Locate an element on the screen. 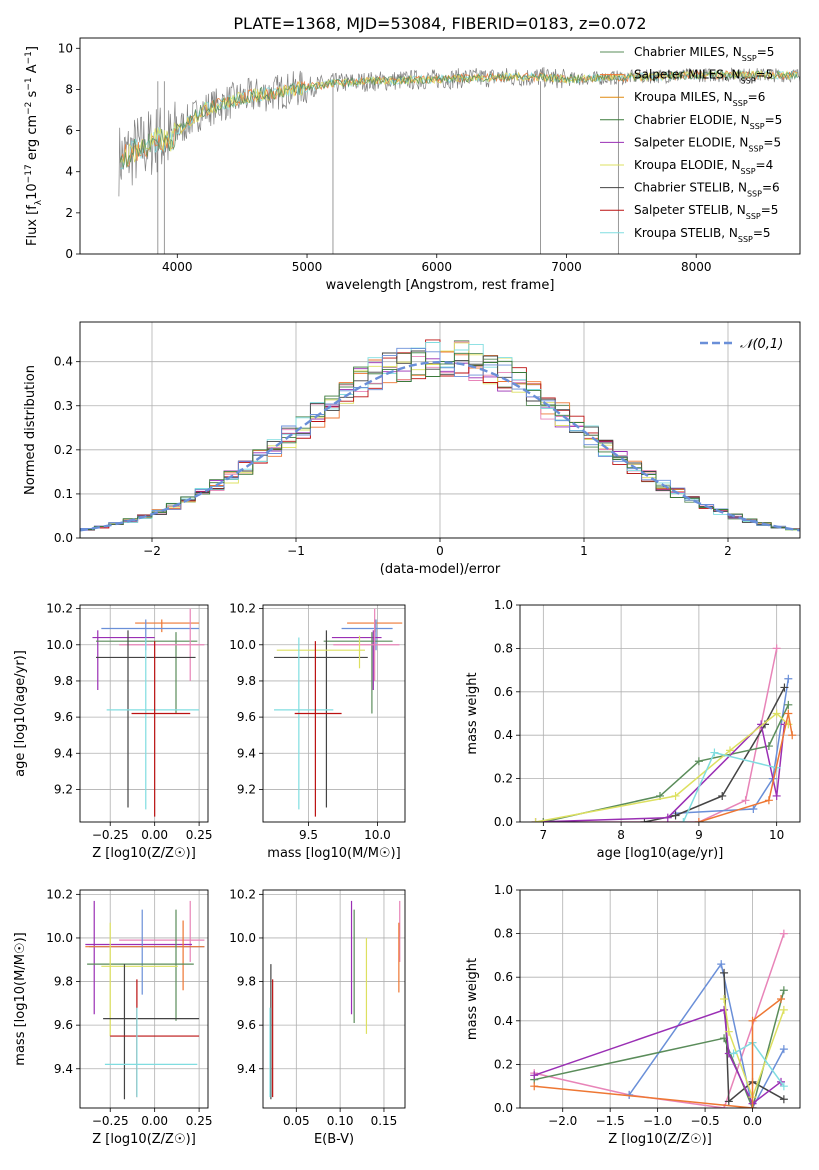 This screenshot has width=819, height=1170. legend-entry: Salpeter STELIB, NSSP=5 is located at coordinates (706, 212).